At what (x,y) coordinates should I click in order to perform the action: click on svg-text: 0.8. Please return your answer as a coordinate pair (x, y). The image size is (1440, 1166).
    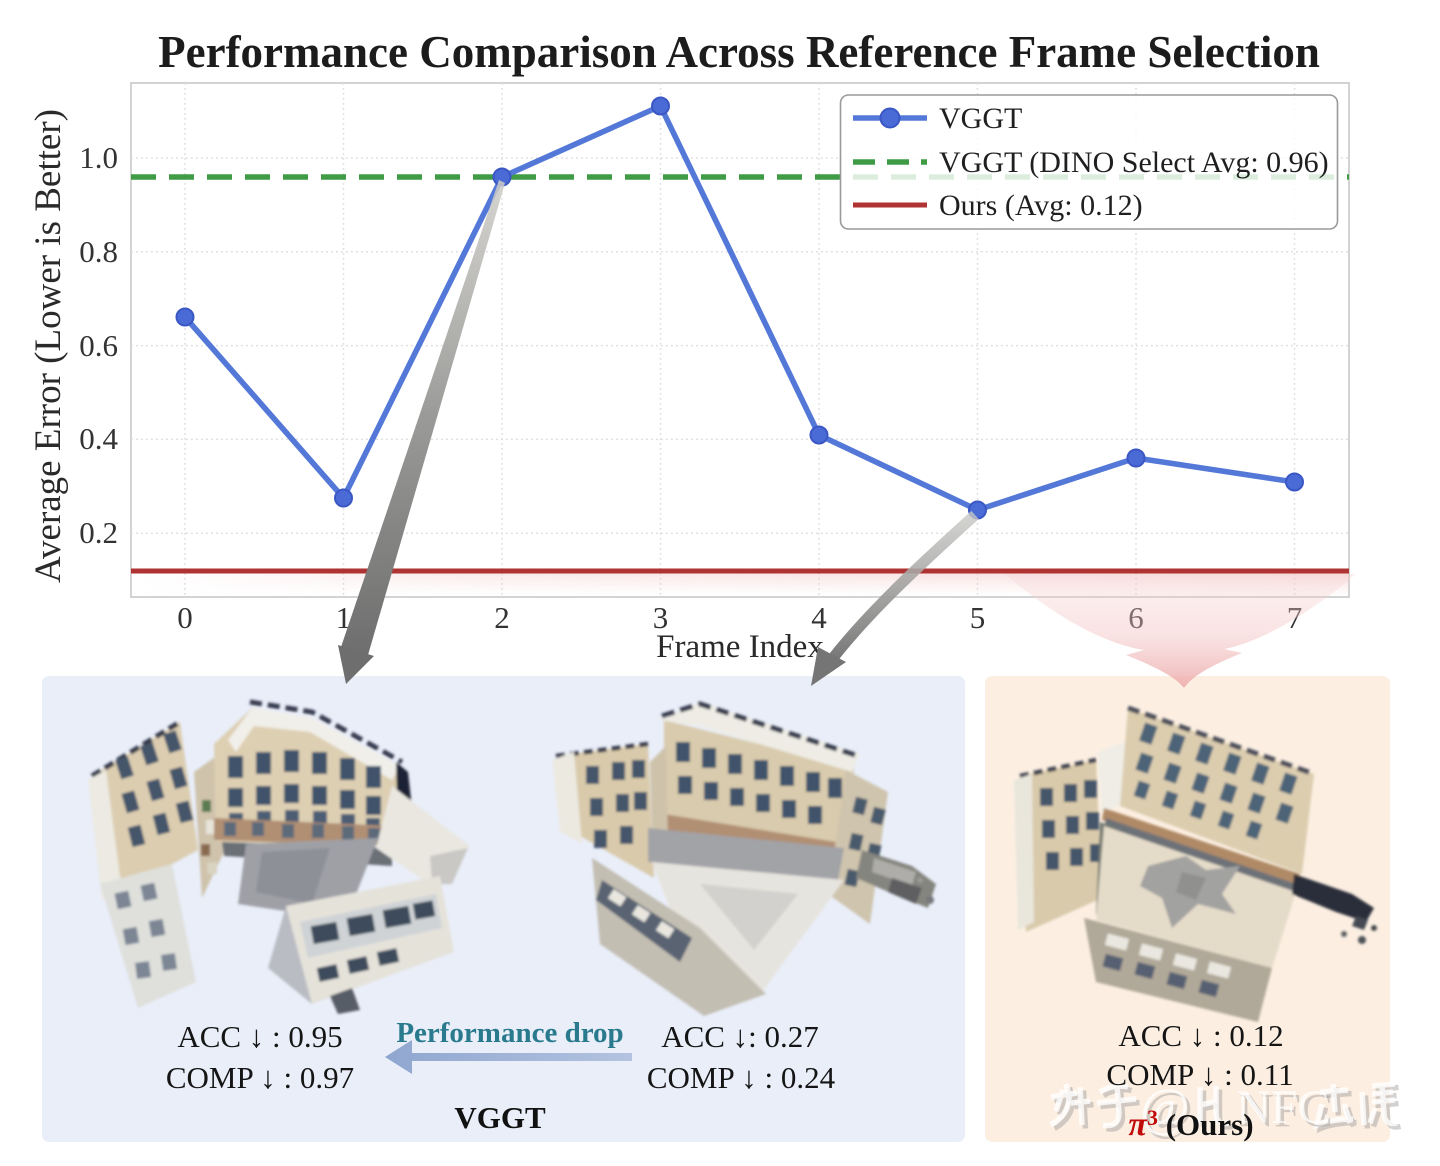
    Looking at the image, I should click on (98, 251).